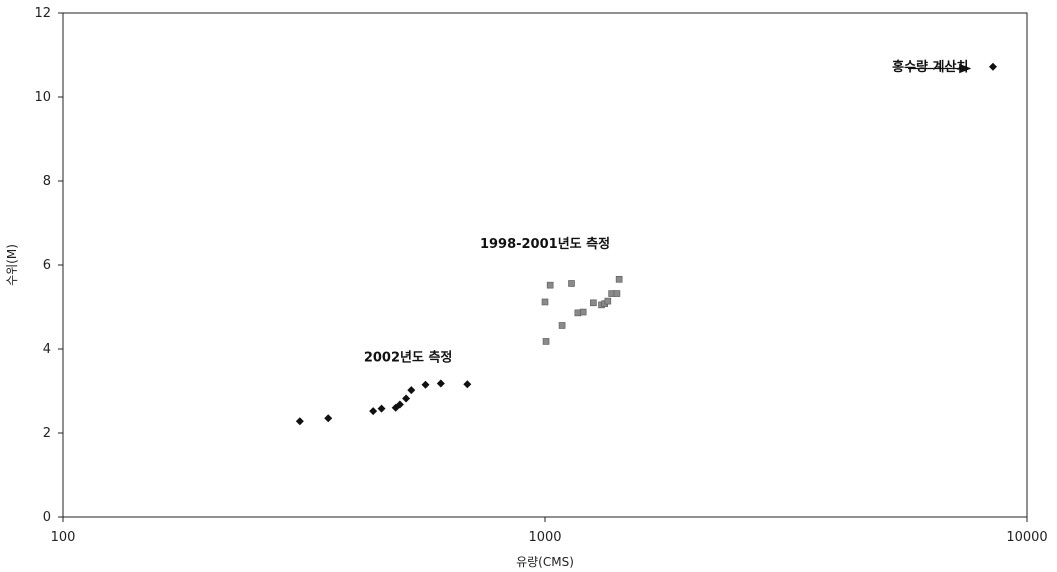  I want to click on y-axis-ticks: 0 2 4 6 8 10 12, so click(48, 265).